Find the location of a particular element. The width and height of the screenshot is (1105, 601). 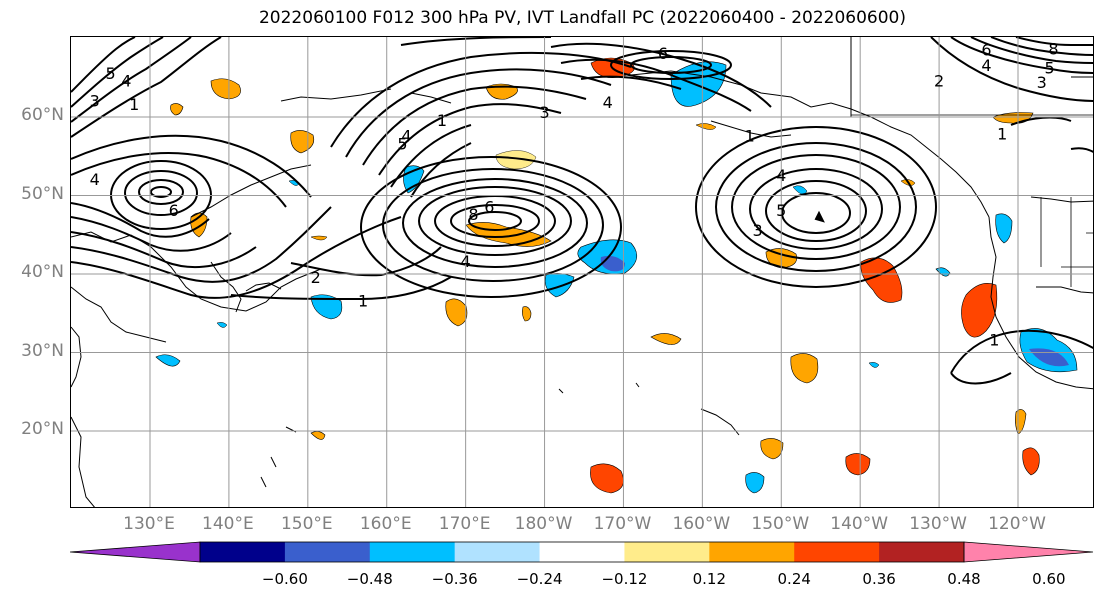

latitude-label: 40°N is located at coordinates (42, 272).